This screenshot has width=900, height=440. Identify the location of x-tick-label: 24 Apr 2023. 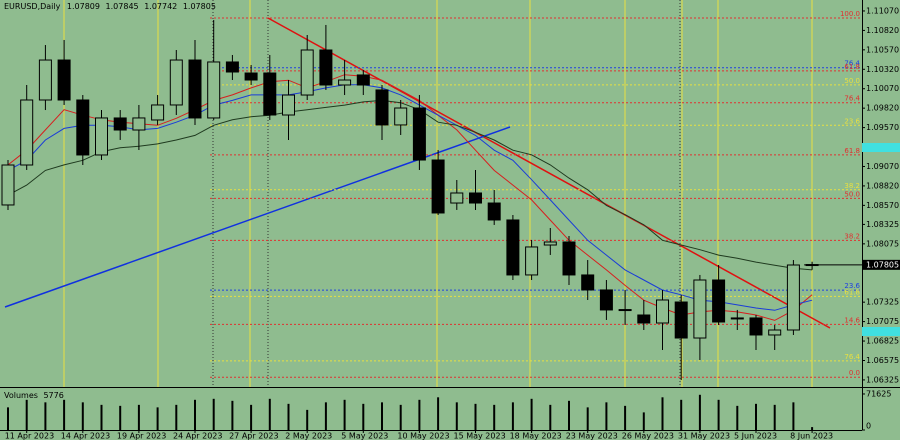
(197, 436).